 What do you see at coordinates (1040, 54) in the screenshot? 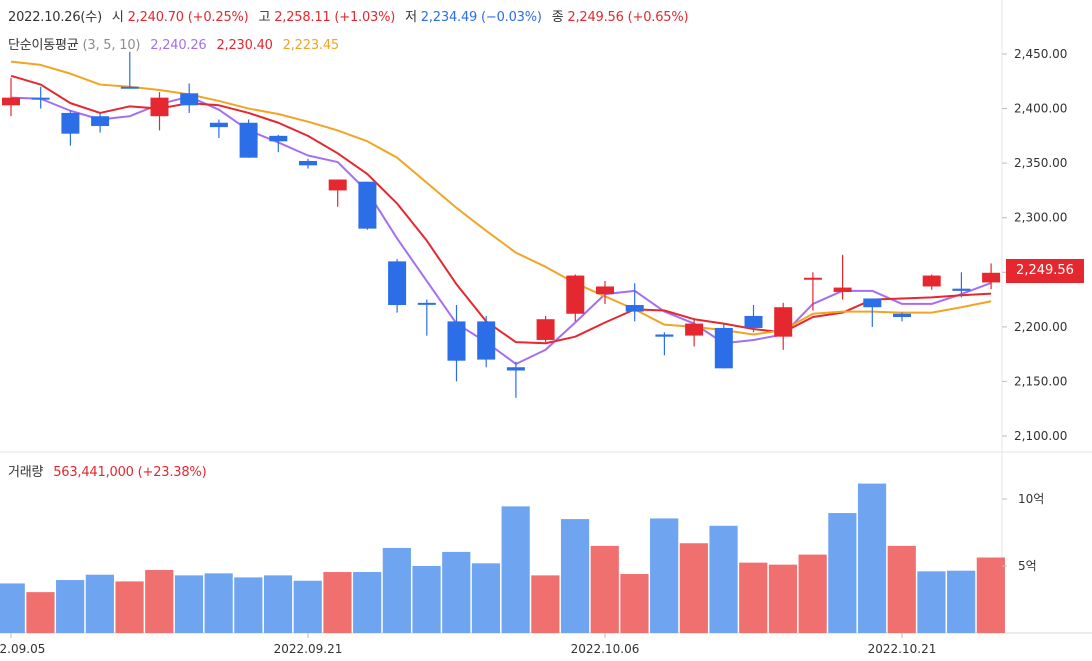
I see `price-tick-label: 2,450.00` at bounding box center [1040, 54].